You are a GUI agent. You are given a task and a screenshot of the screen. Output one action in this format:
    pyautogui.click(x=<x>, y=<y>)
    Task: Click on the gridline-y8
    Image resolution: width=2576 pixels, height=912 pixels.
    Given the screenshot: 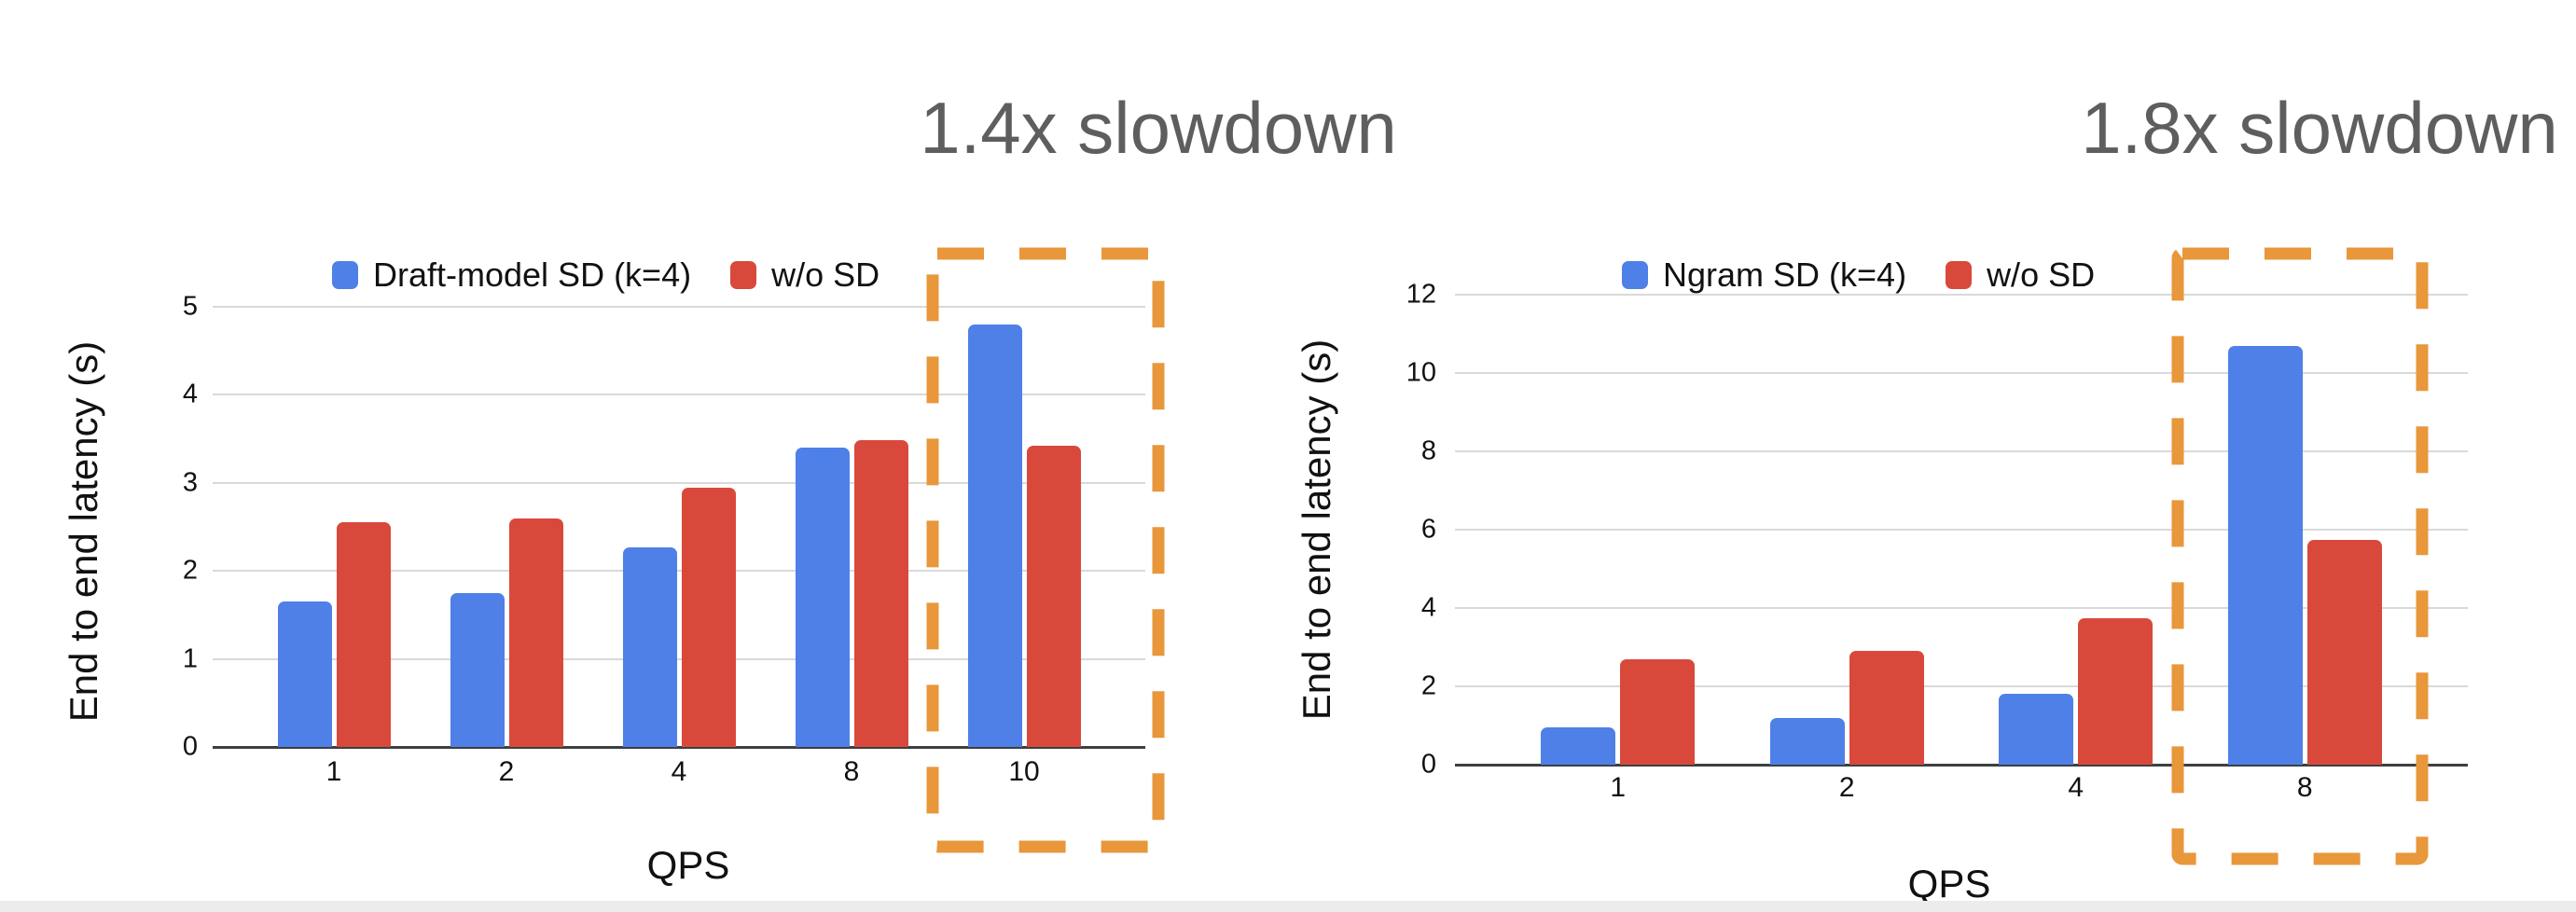 What is the action you would take?
    pyautogui.click(x=1961, y=451)
    